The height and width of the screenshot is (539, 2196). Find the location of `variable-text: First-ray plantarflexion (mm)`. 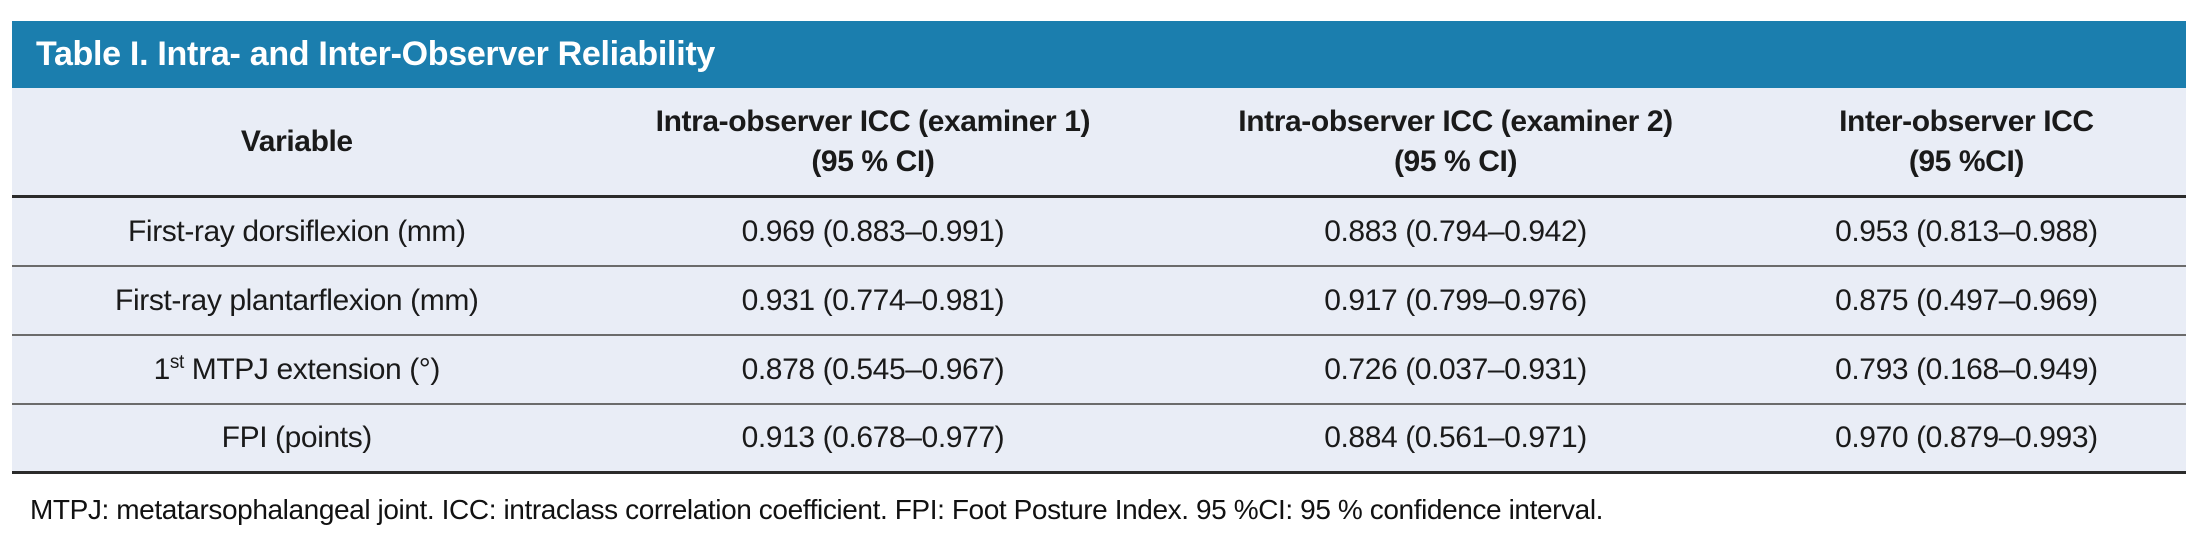

variable-text: First-ray plantarflexion (mm) is located at coordinates (297, 300).